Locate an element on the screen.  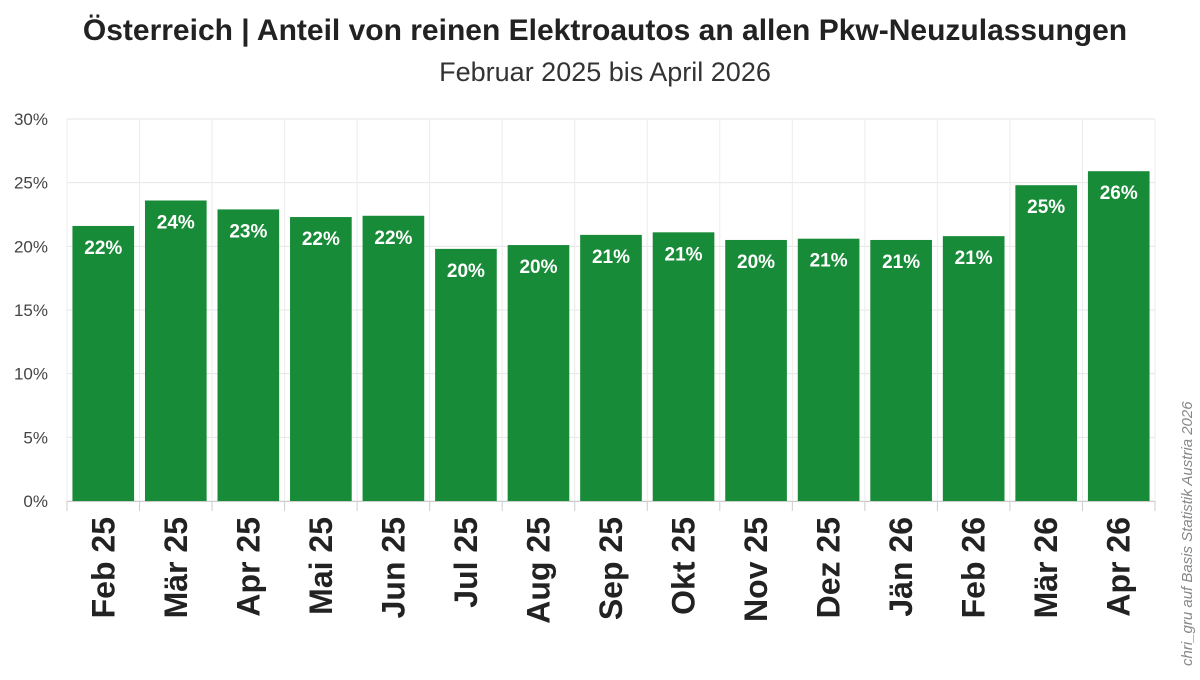
bar-value-label: 26% is located at coordinates (1119, 193).